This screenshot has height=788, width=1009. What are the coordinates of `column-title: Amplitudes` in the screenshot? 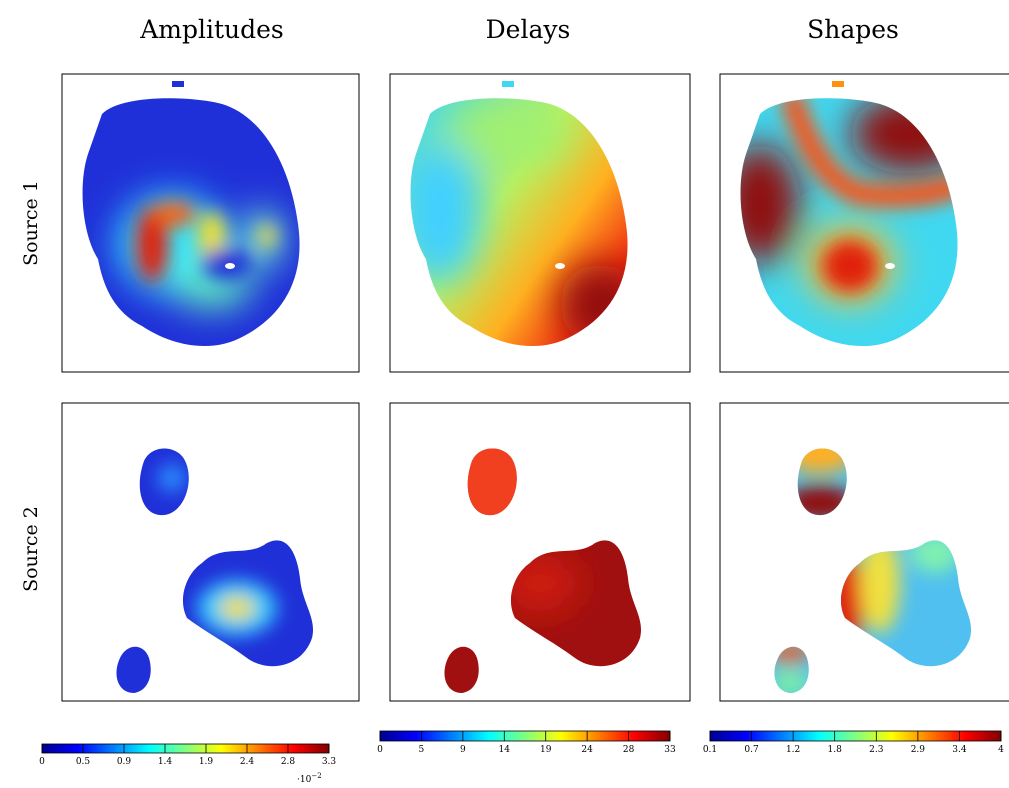 It's located at (211, 29).